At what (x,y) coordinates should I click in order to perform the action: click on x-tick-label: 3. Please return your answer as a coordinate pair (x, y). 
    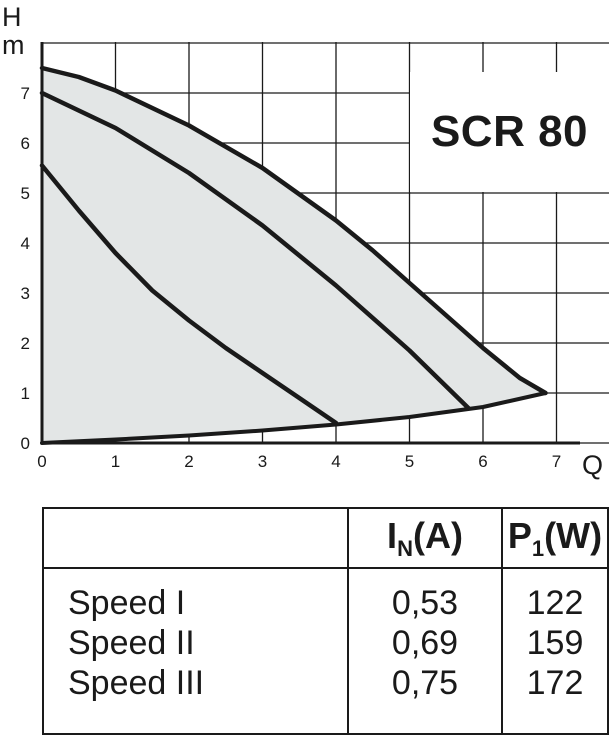
    Looking at the image, I should click on (262, 461).